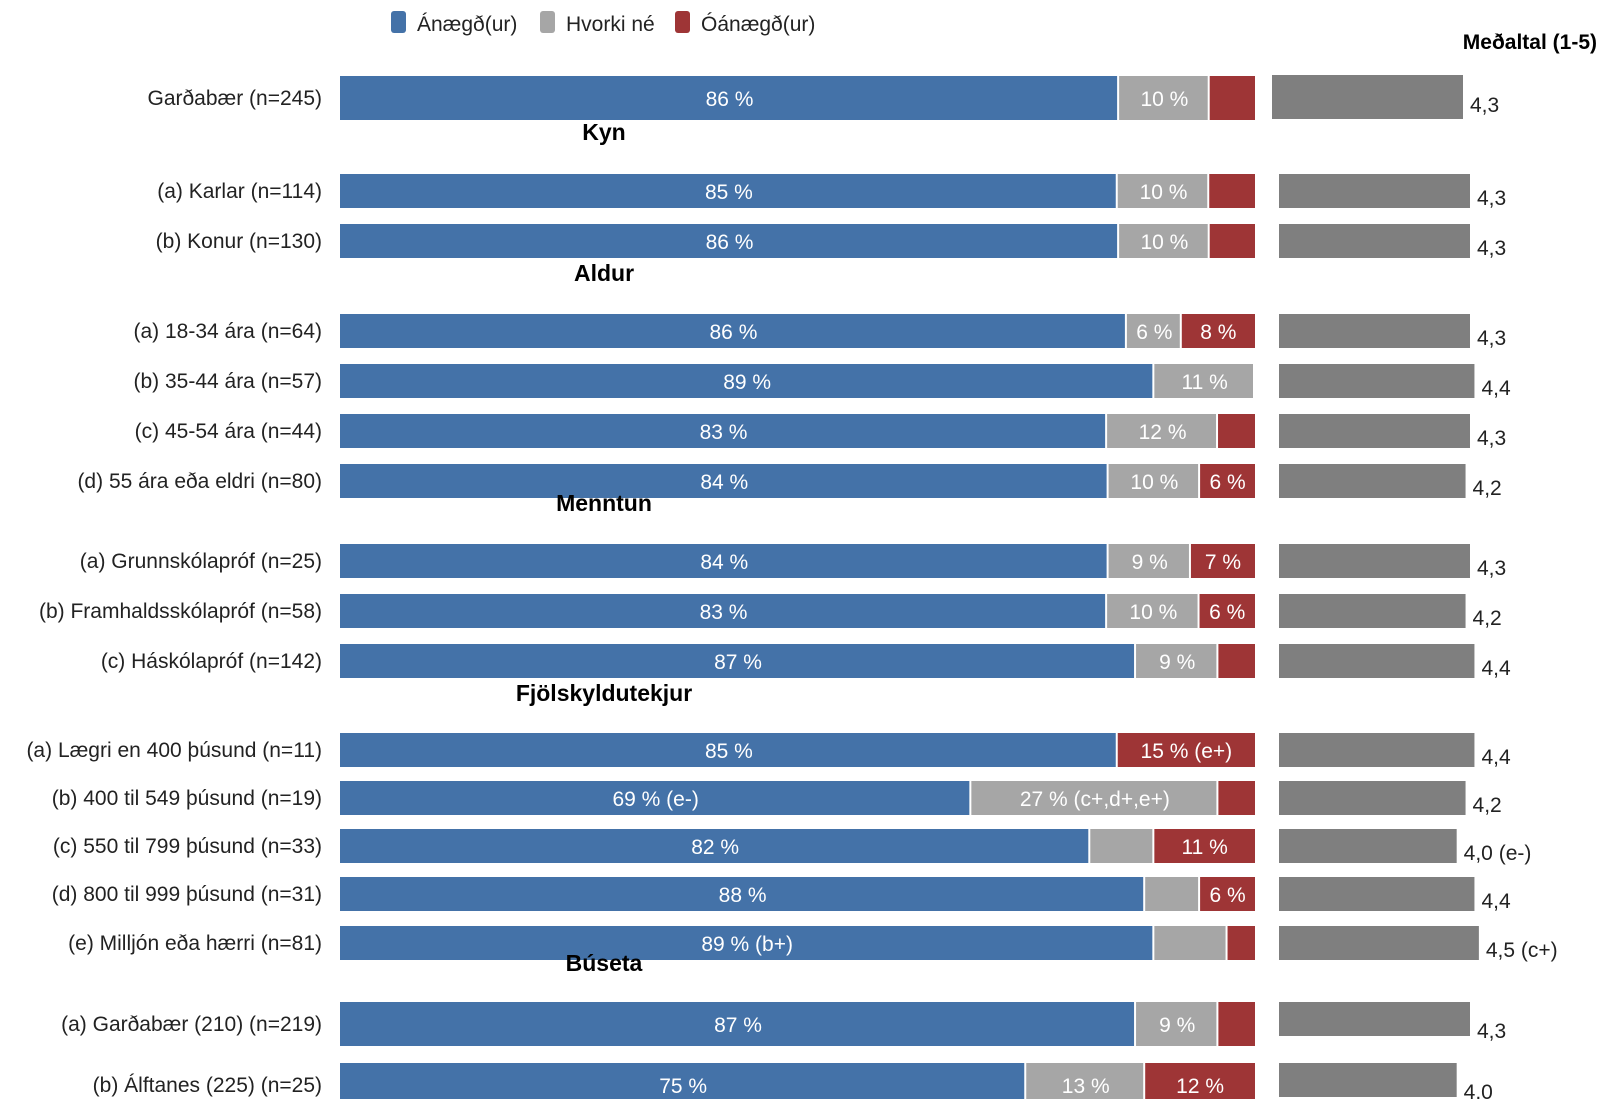 Image resolution: width=1612 pixels, height=1099 pixels. I want to click on group-heading-2: Aldur, so click(604, 273).